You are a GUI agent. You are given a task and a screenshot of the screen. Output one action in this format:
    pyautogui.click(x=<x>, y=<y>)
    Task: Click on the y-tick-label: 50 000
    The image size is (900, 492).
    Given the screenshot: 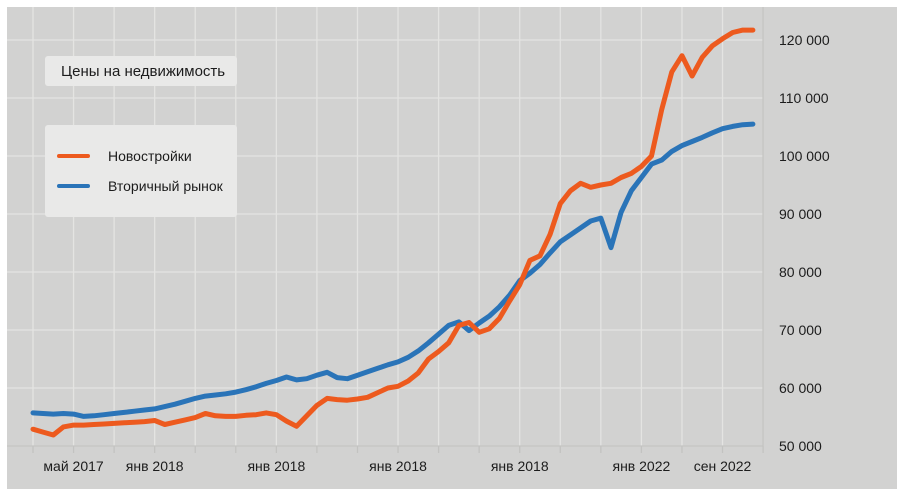 What is the action you would take?
    pyautogui.click(x=800, y=446)
    